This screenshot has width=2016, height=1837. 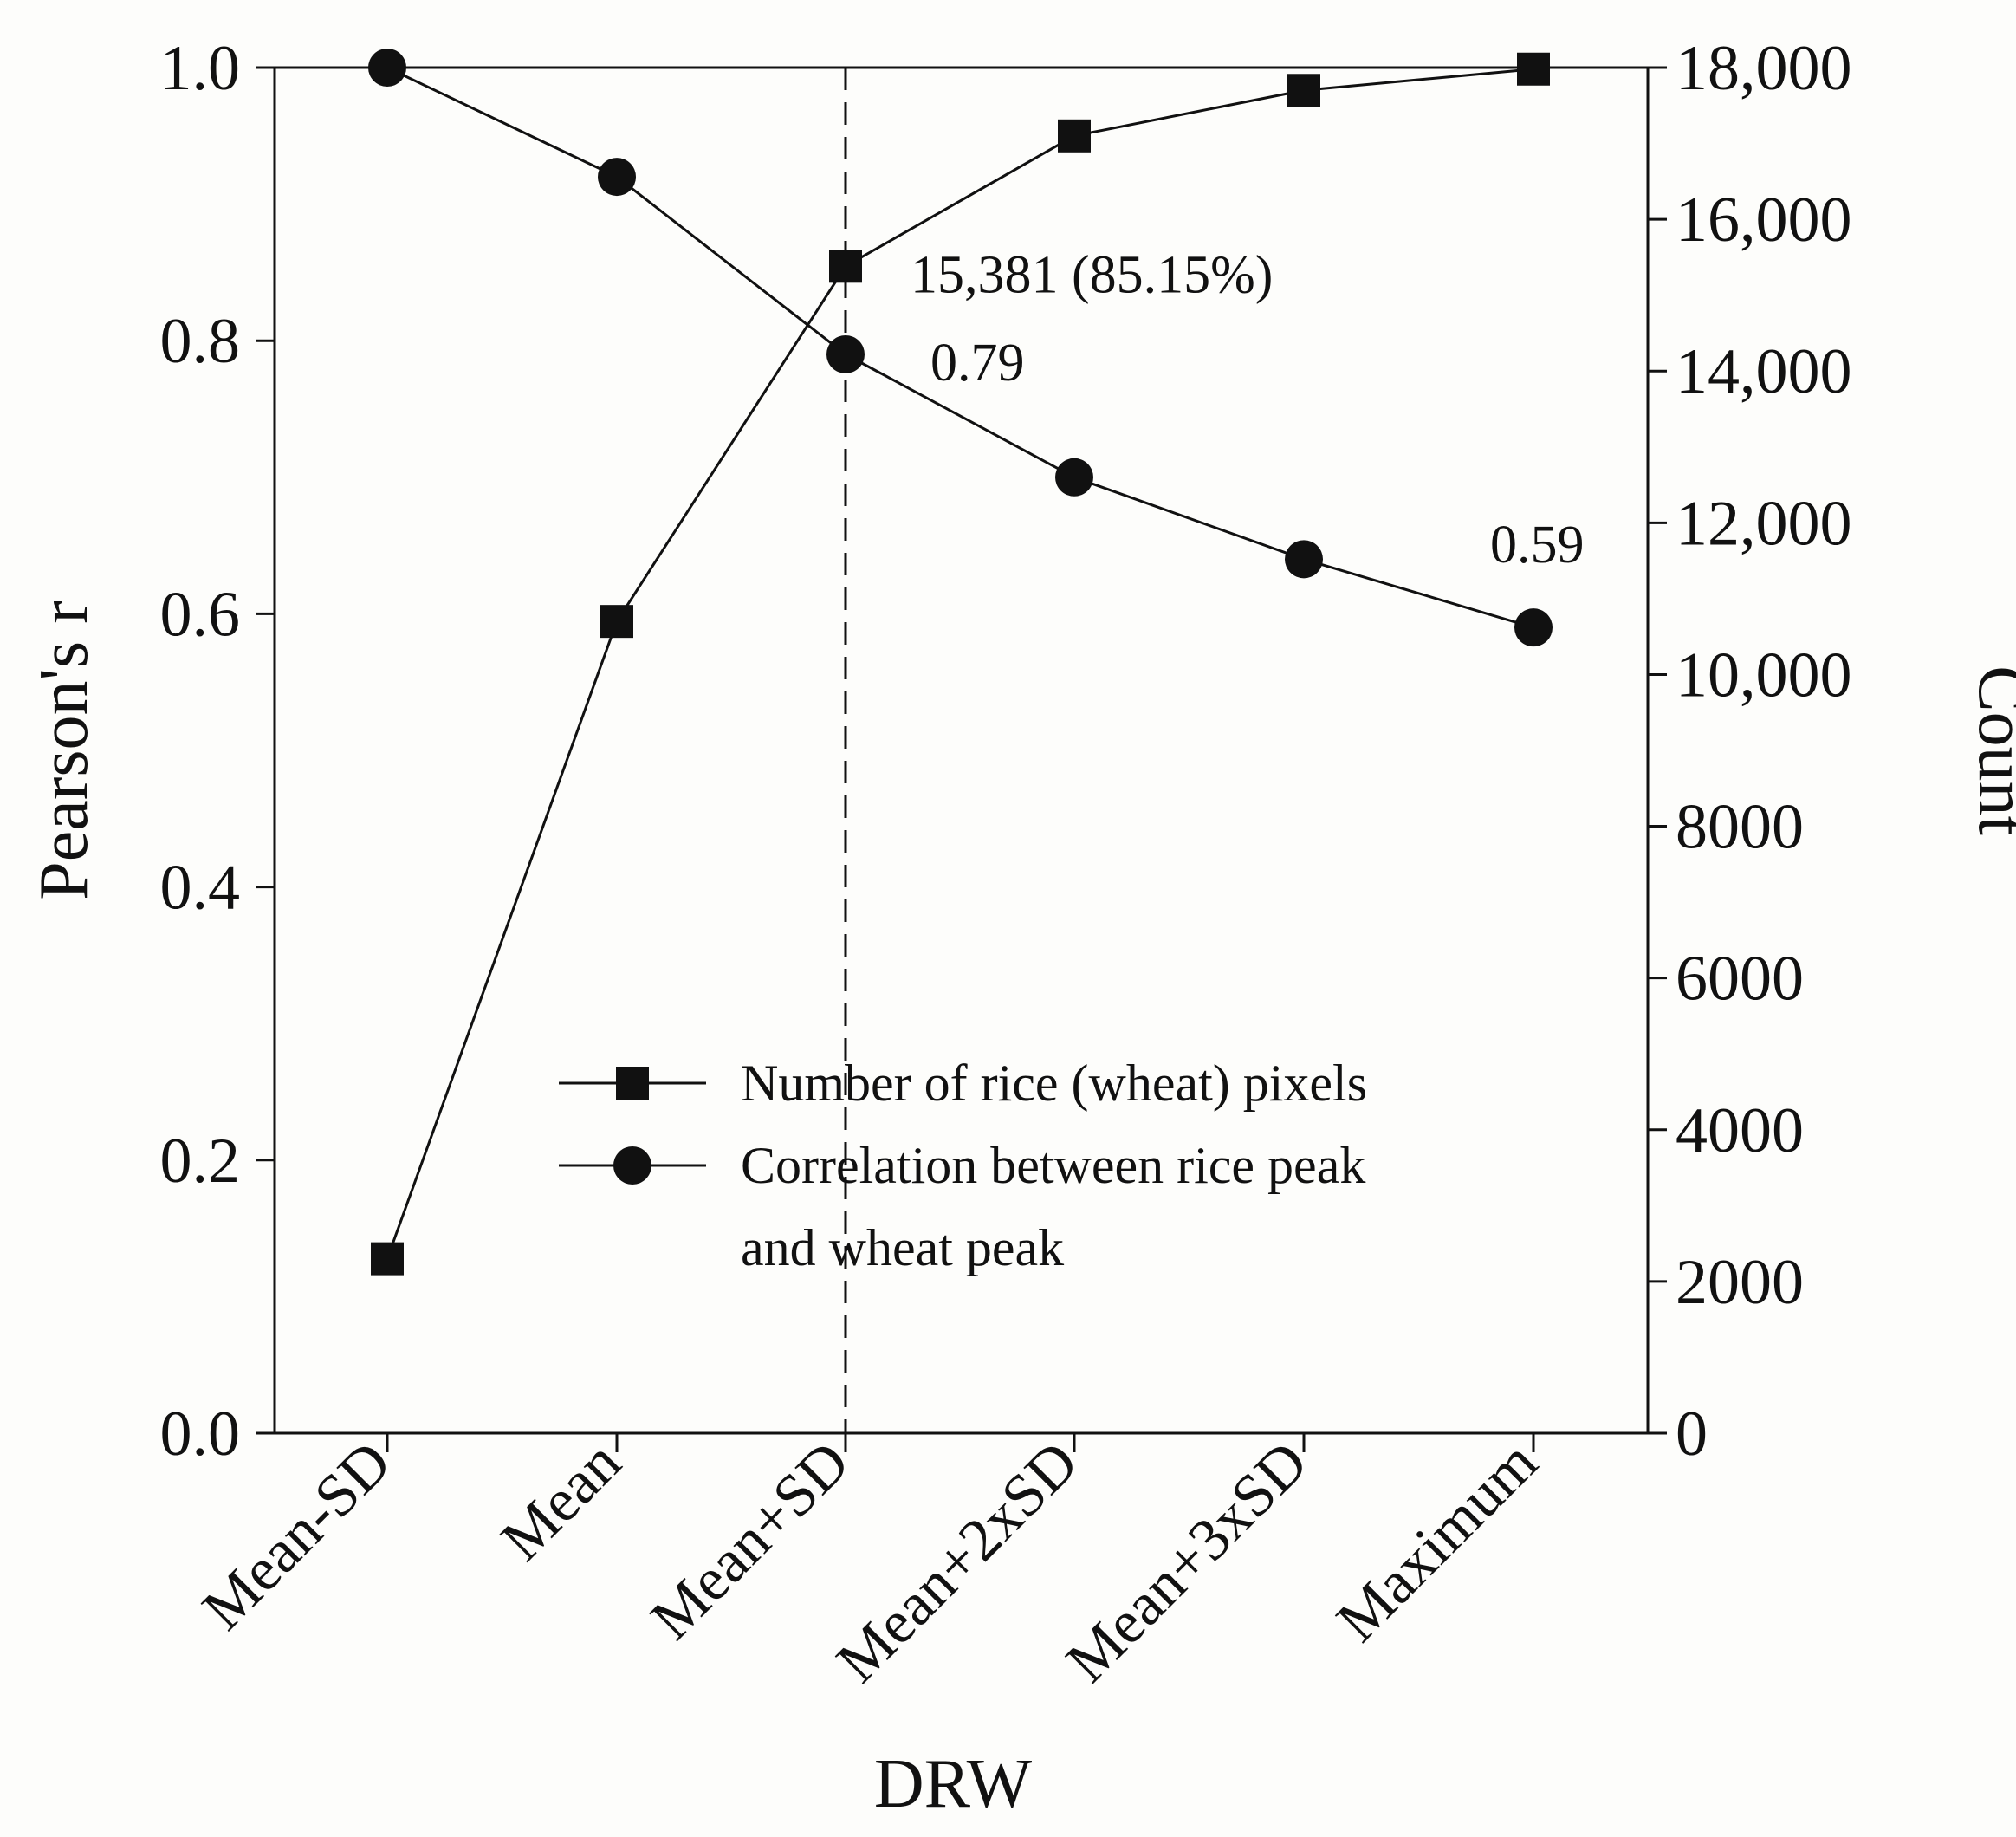 I want to click on legend-square-marker, so click(x=632, y=1083).